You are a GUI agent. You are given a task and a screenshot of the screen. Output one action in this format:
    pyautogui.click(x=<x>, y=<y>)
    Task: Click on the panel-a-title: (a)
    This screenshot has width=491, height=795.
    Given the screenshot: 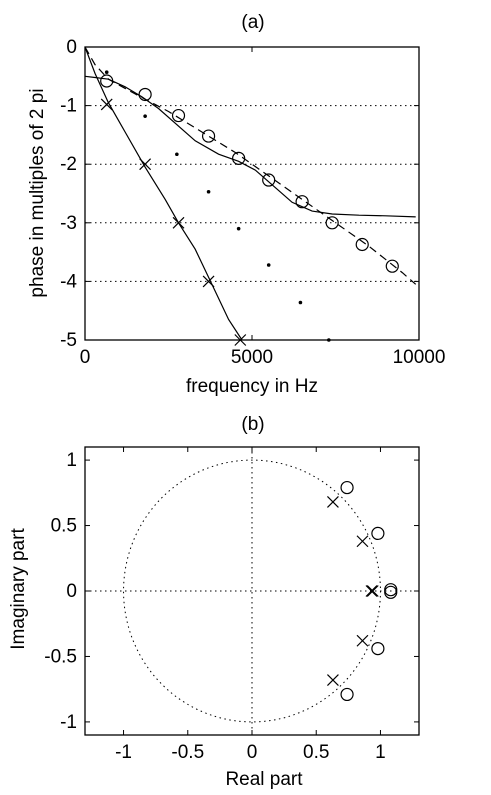 What is the action you would take?
    pyautogui.click(x=252, y=22)
    